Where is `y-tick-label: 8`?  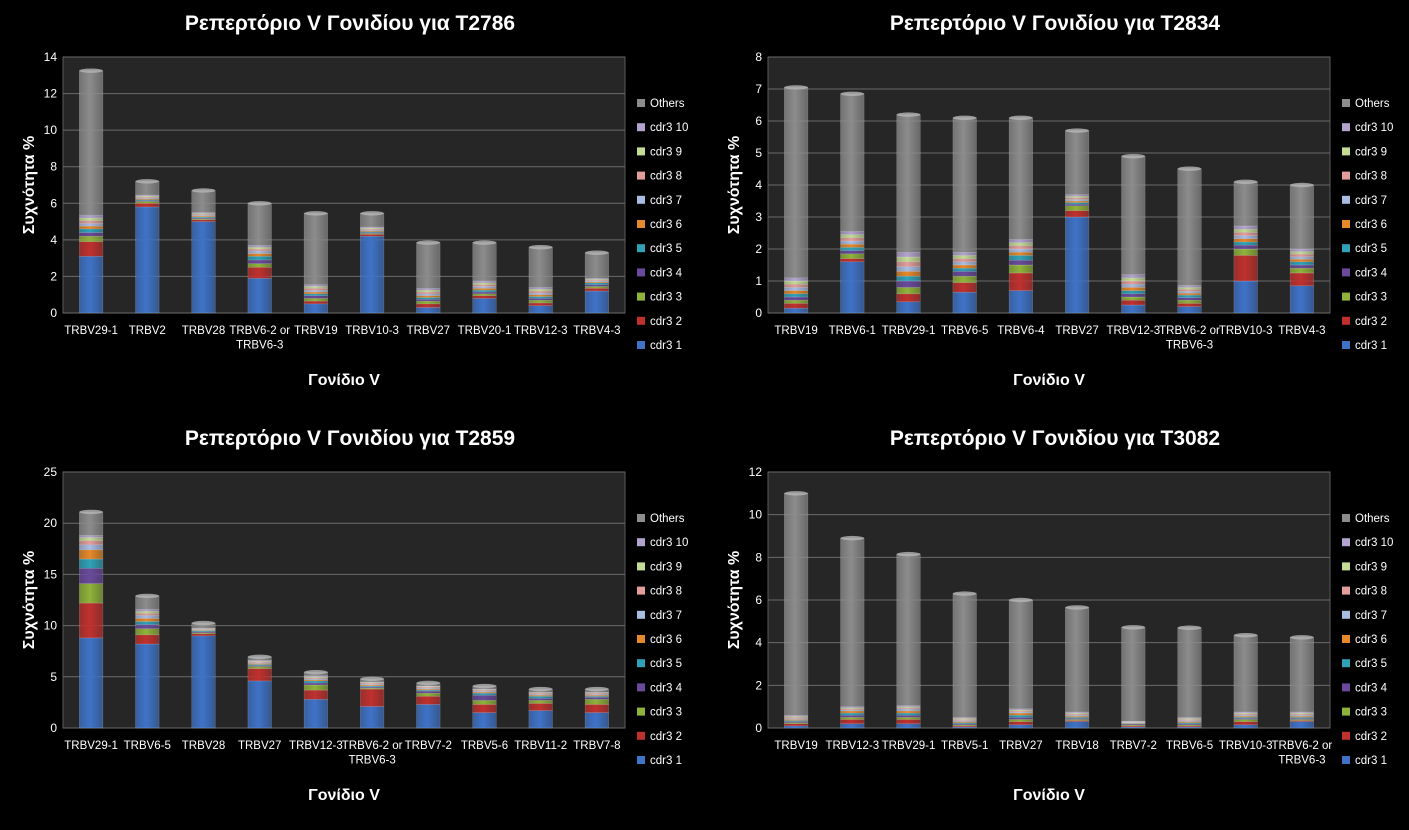
y-tick-label: 8 is located at coordinates (758, 557).